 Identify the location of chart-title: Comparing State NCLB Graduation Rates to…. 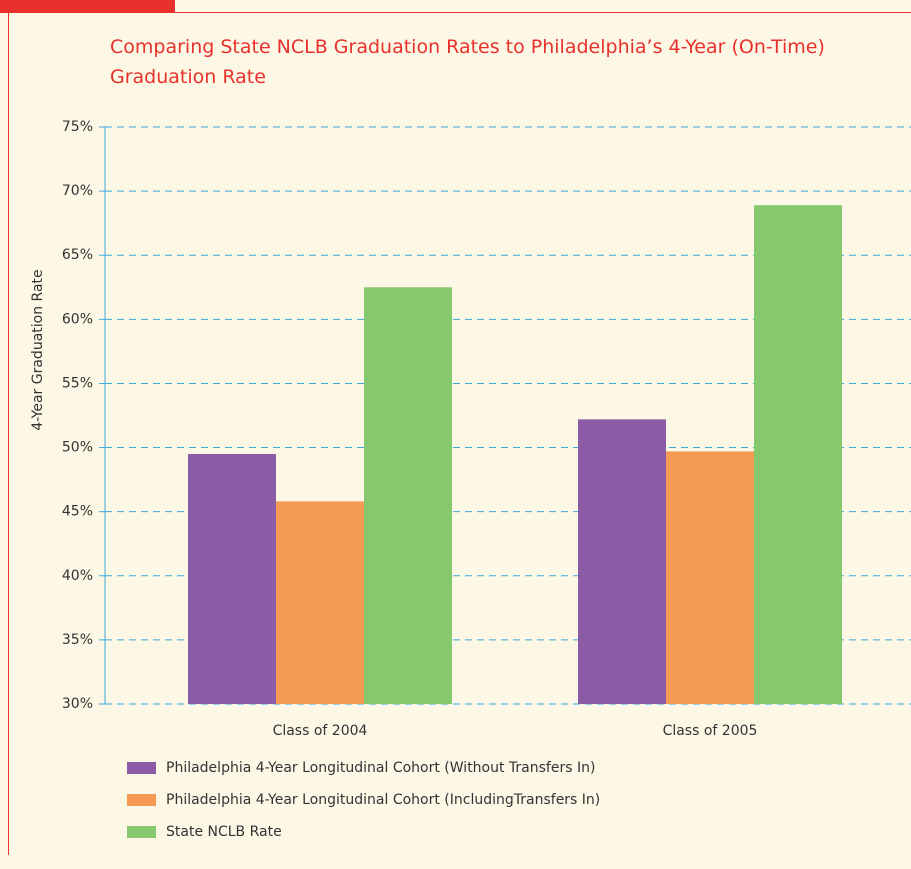
(467, 62).